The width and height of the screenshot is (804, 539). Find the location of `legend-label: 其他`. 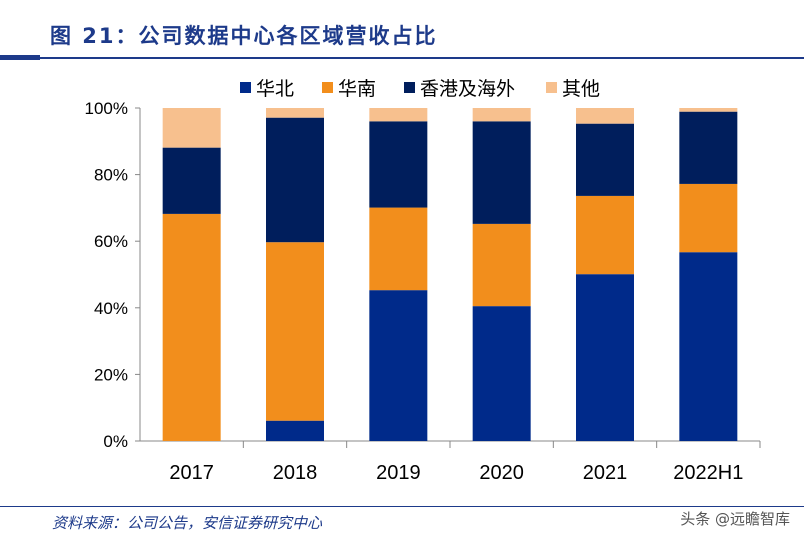

legend-label: 其他 is located at coordinates (581, 89).